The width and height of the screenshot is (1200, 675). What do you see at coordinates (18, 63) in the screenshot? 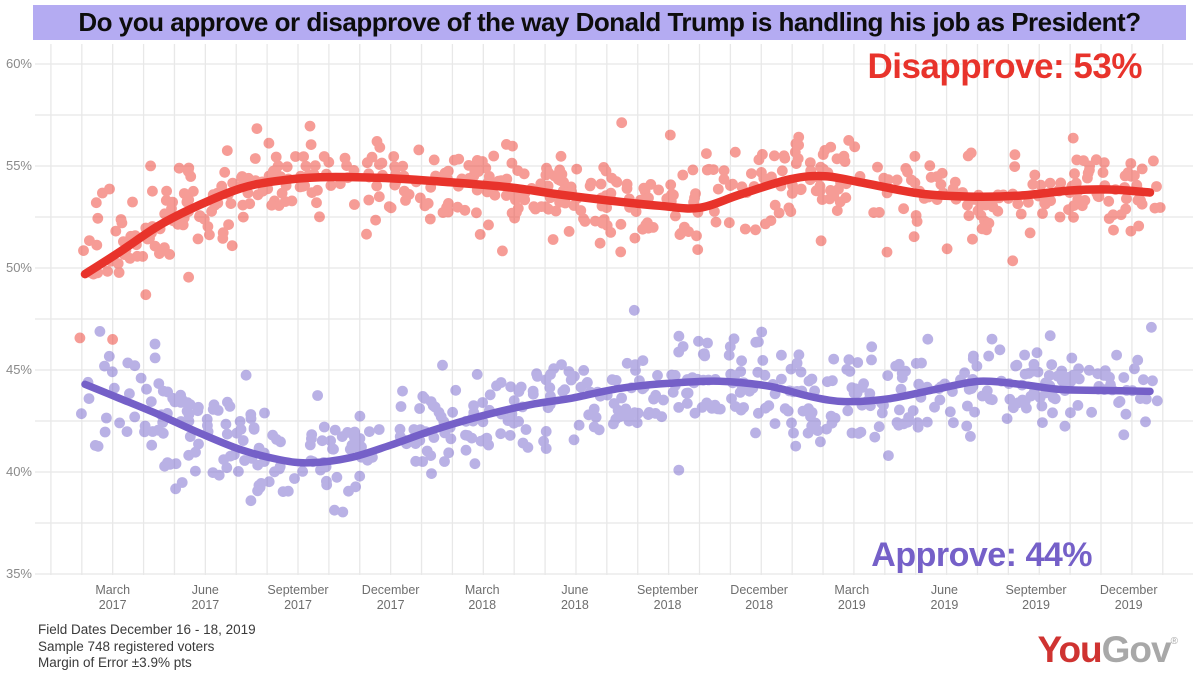
I see `y-tick-60: 60%` at bounding box center [18, 63].